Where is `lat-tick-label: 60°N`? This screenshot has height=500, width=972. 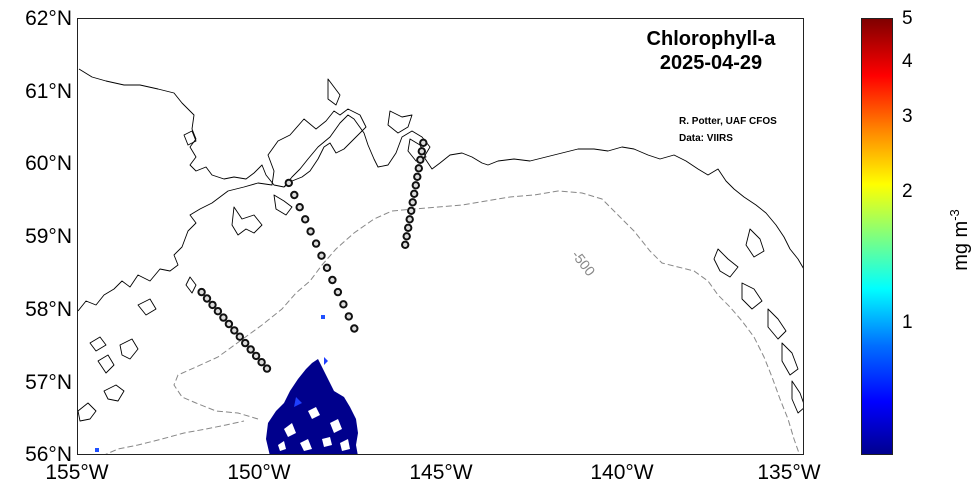
lat-tick-label: 60°N is located at coordinates (48, 163).